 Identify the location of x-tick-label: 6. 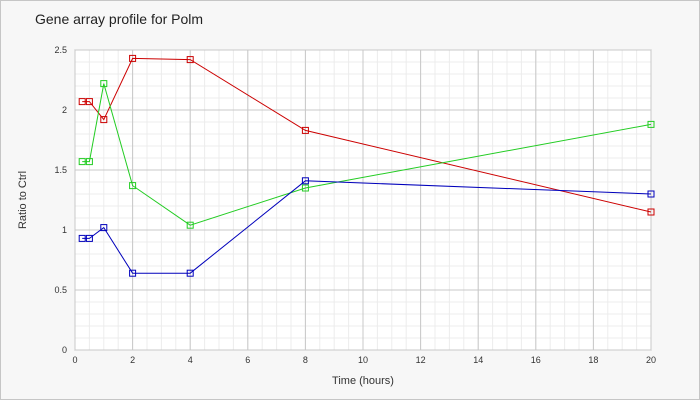
(247, 360).